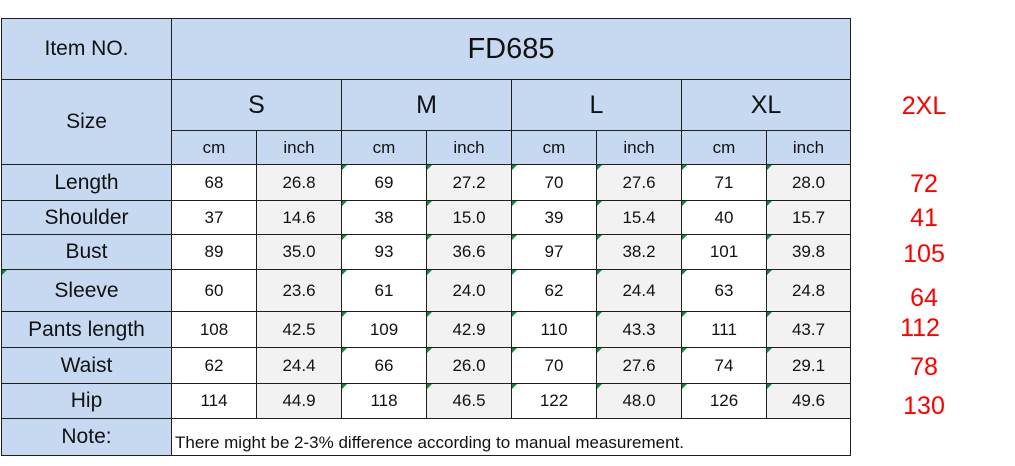  I want to click on table-cell: 14.6, so click(299, 217).